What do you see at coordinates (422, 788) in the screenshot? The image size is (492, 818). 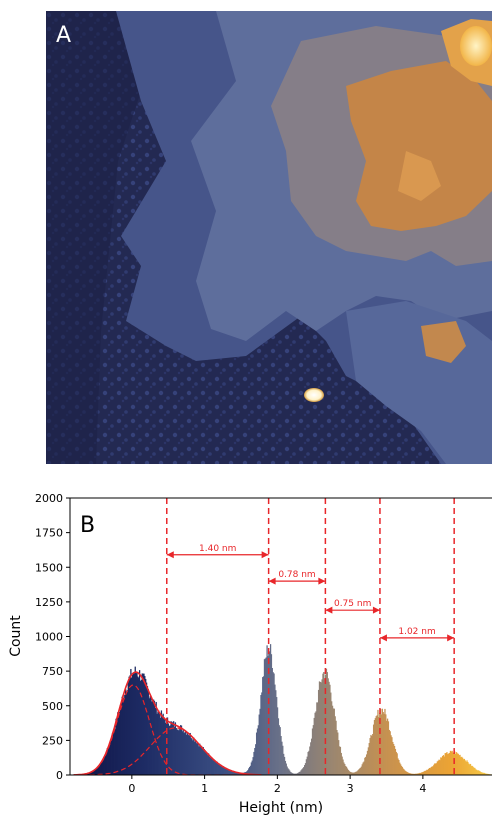 I see `x-tick-label: 4` at bounding box center [422, 788].